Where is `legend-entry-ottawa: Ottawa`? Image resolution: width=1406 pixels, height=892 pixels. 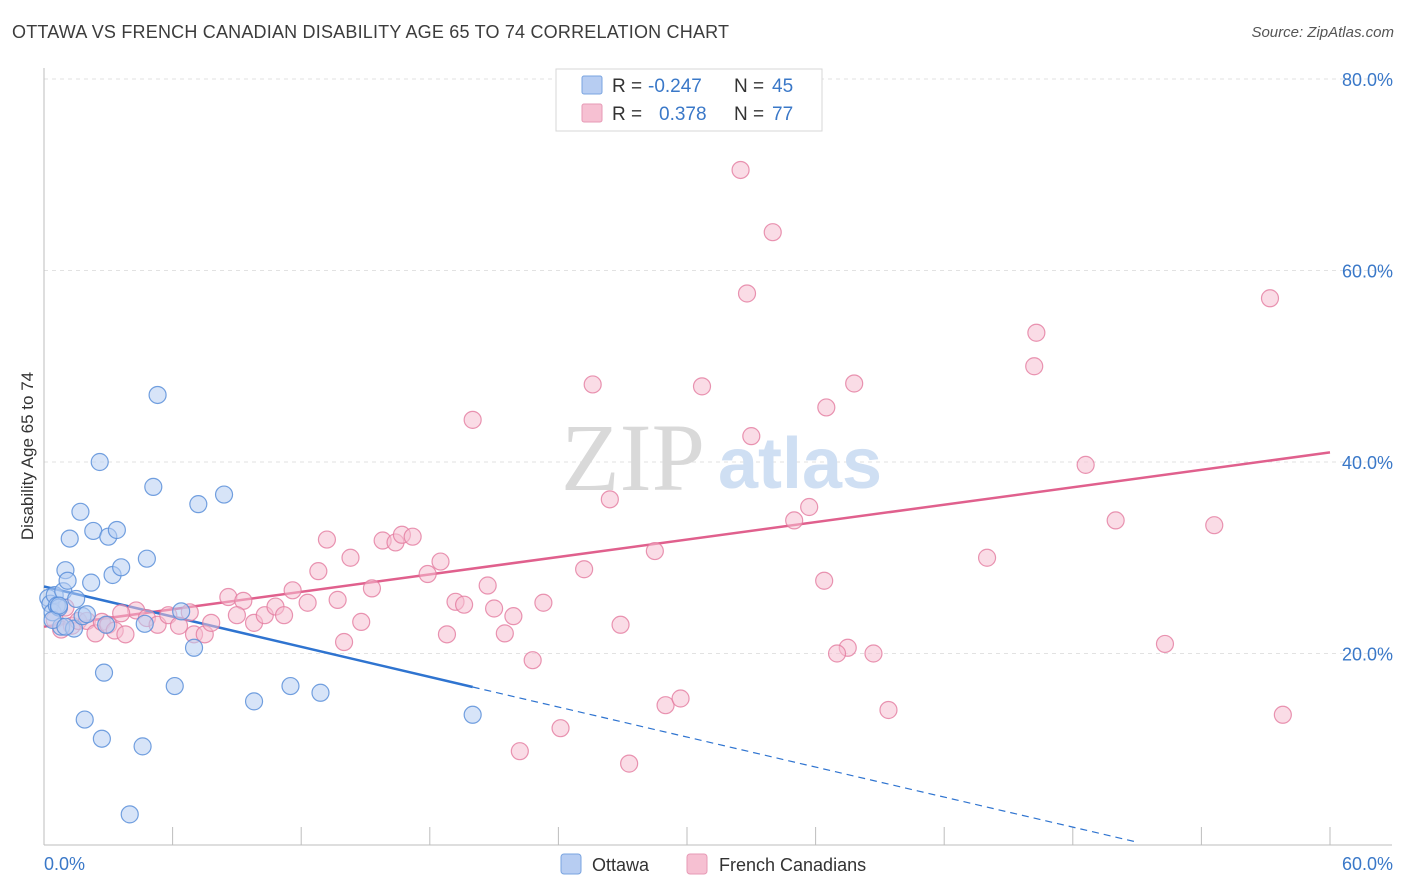
legend-entry-ottawa: Ottawa is located at coordinates (621, 865).